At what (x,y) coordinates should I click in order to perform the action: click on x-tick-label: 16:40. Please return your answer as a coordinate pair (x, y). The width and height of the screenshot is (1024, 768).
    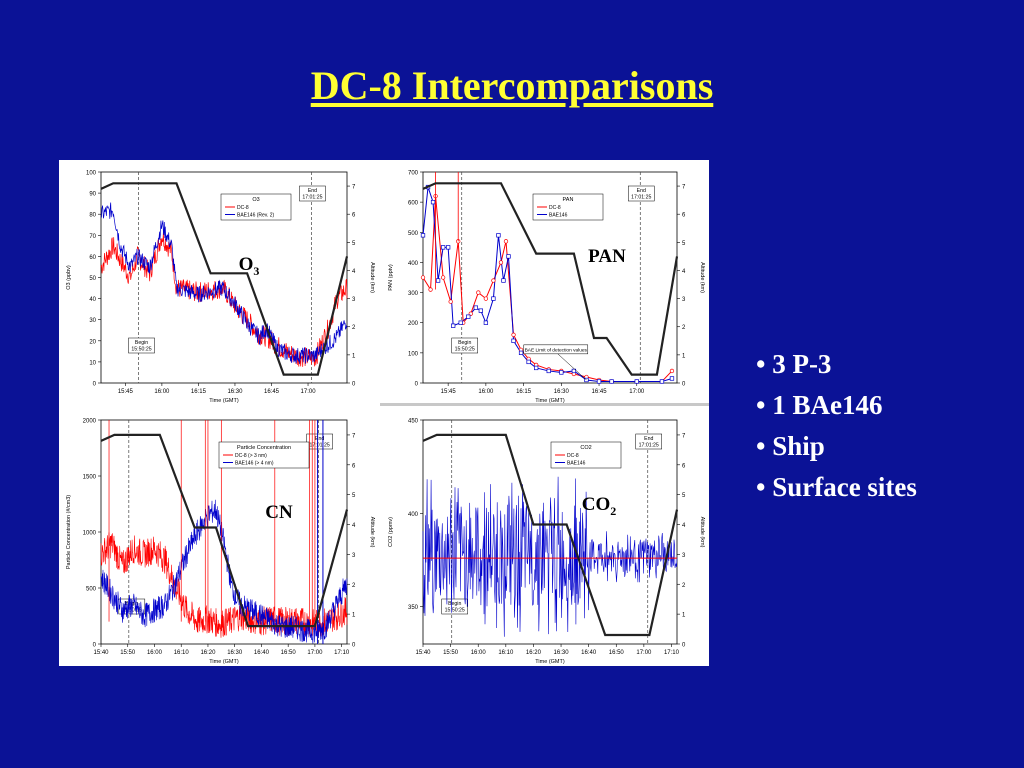
    Looking at the image, I should click on (589, 653).